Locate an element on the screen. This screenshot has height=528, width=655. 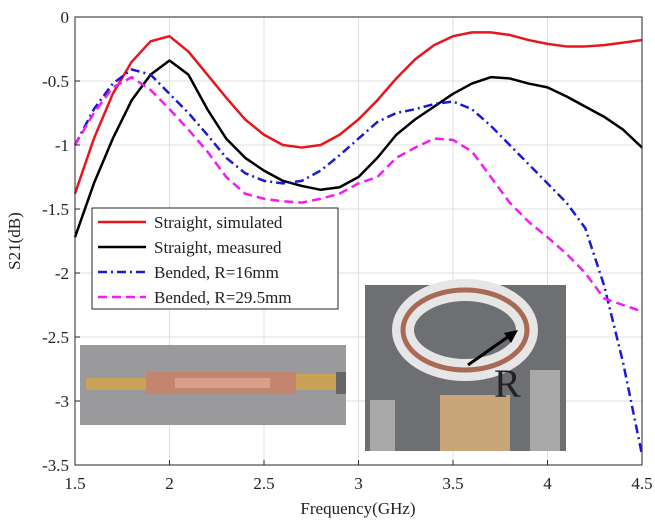
x-tick-label: 2.5 is located at coordinates (263, 483).